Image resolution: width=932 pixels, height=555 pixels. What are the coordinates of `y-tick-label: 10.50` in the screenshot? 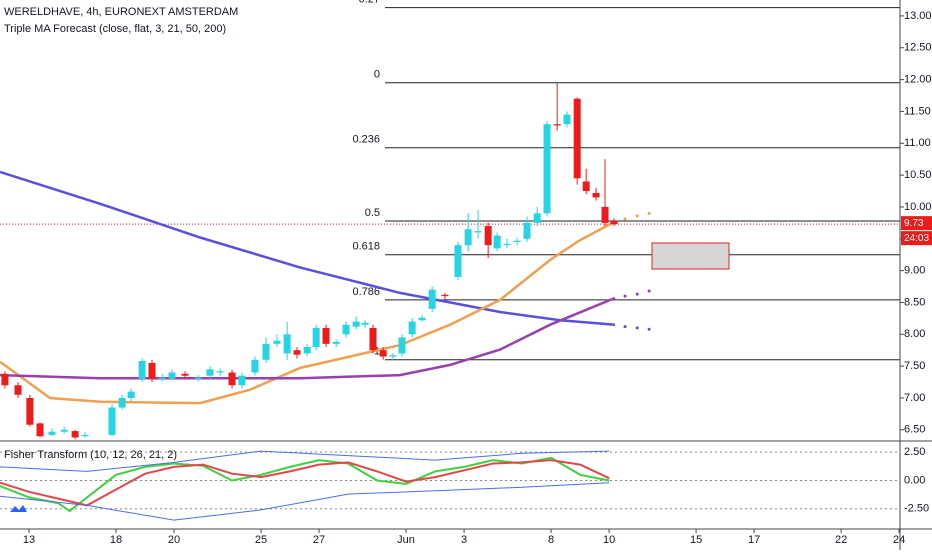 It's located at (918, 175).